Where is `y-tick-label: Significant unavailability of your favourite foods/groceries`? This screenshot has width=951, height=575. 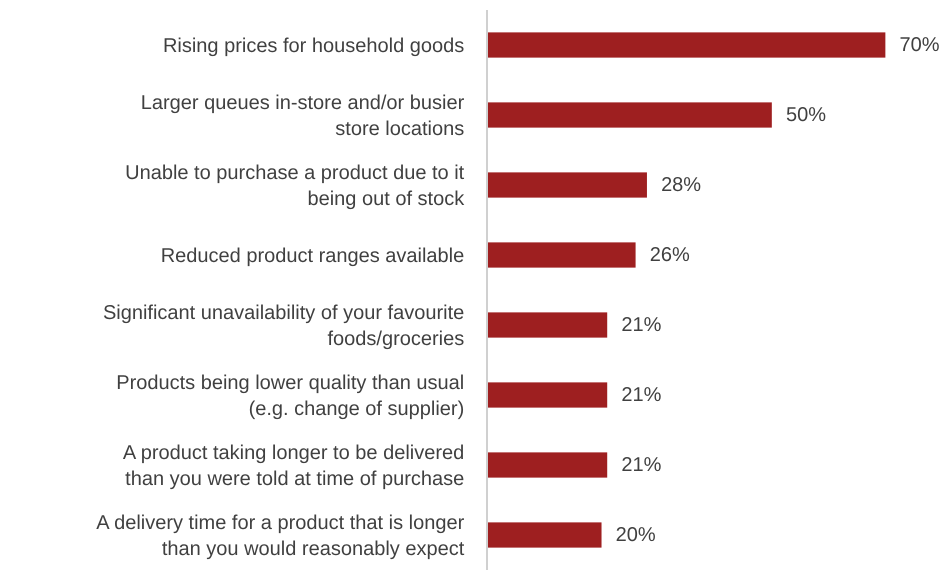
y-tick-label: Significant unavailability of your favourite foods/groceries is located at coordinates (283, 326).